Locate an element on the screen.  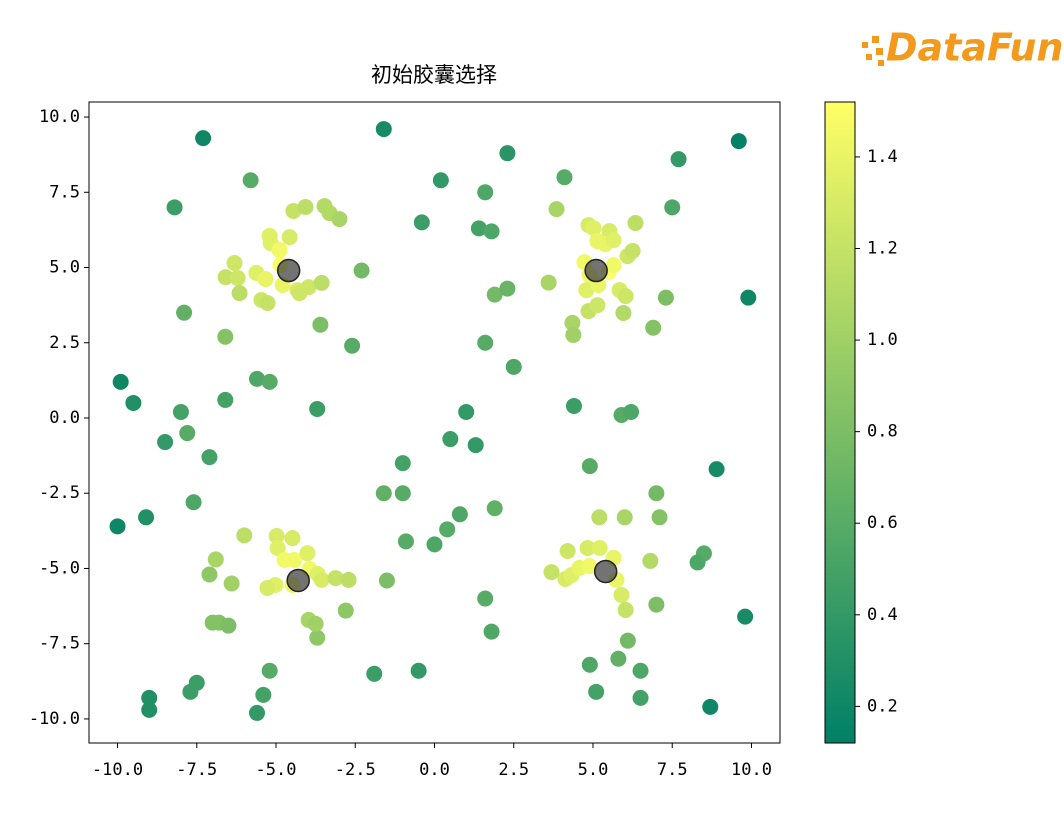
x-tick-label: 2.5 is located at coordinates (513, 770).